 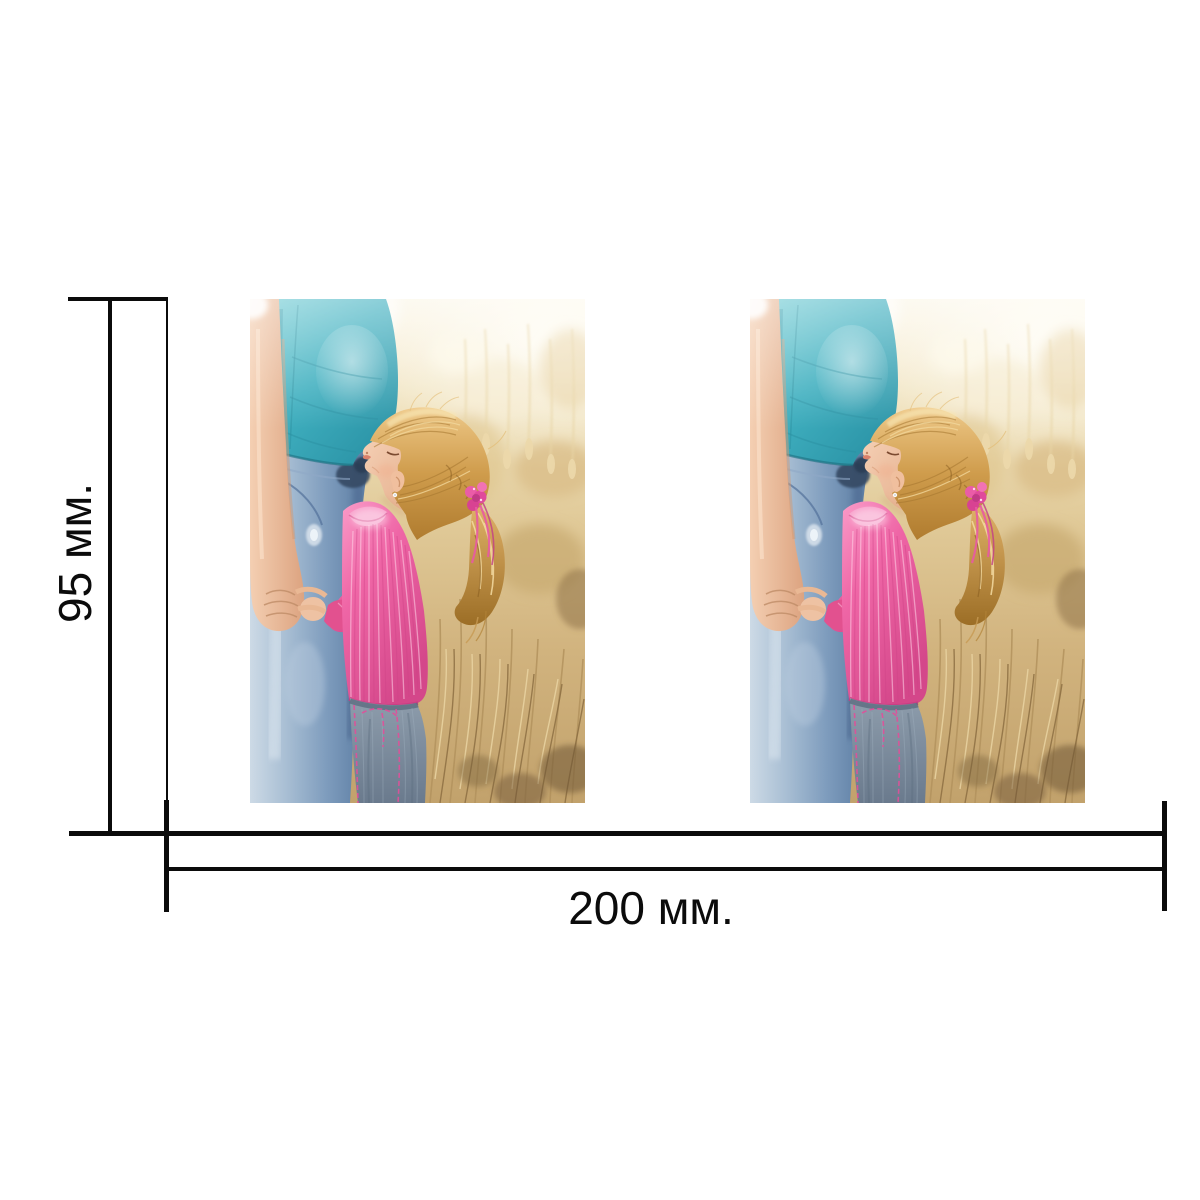 What do you see at coordinates (1164, 856) in the screenshot?
I see `width-dimension-right-tick` at bounding box center [1164, 856].